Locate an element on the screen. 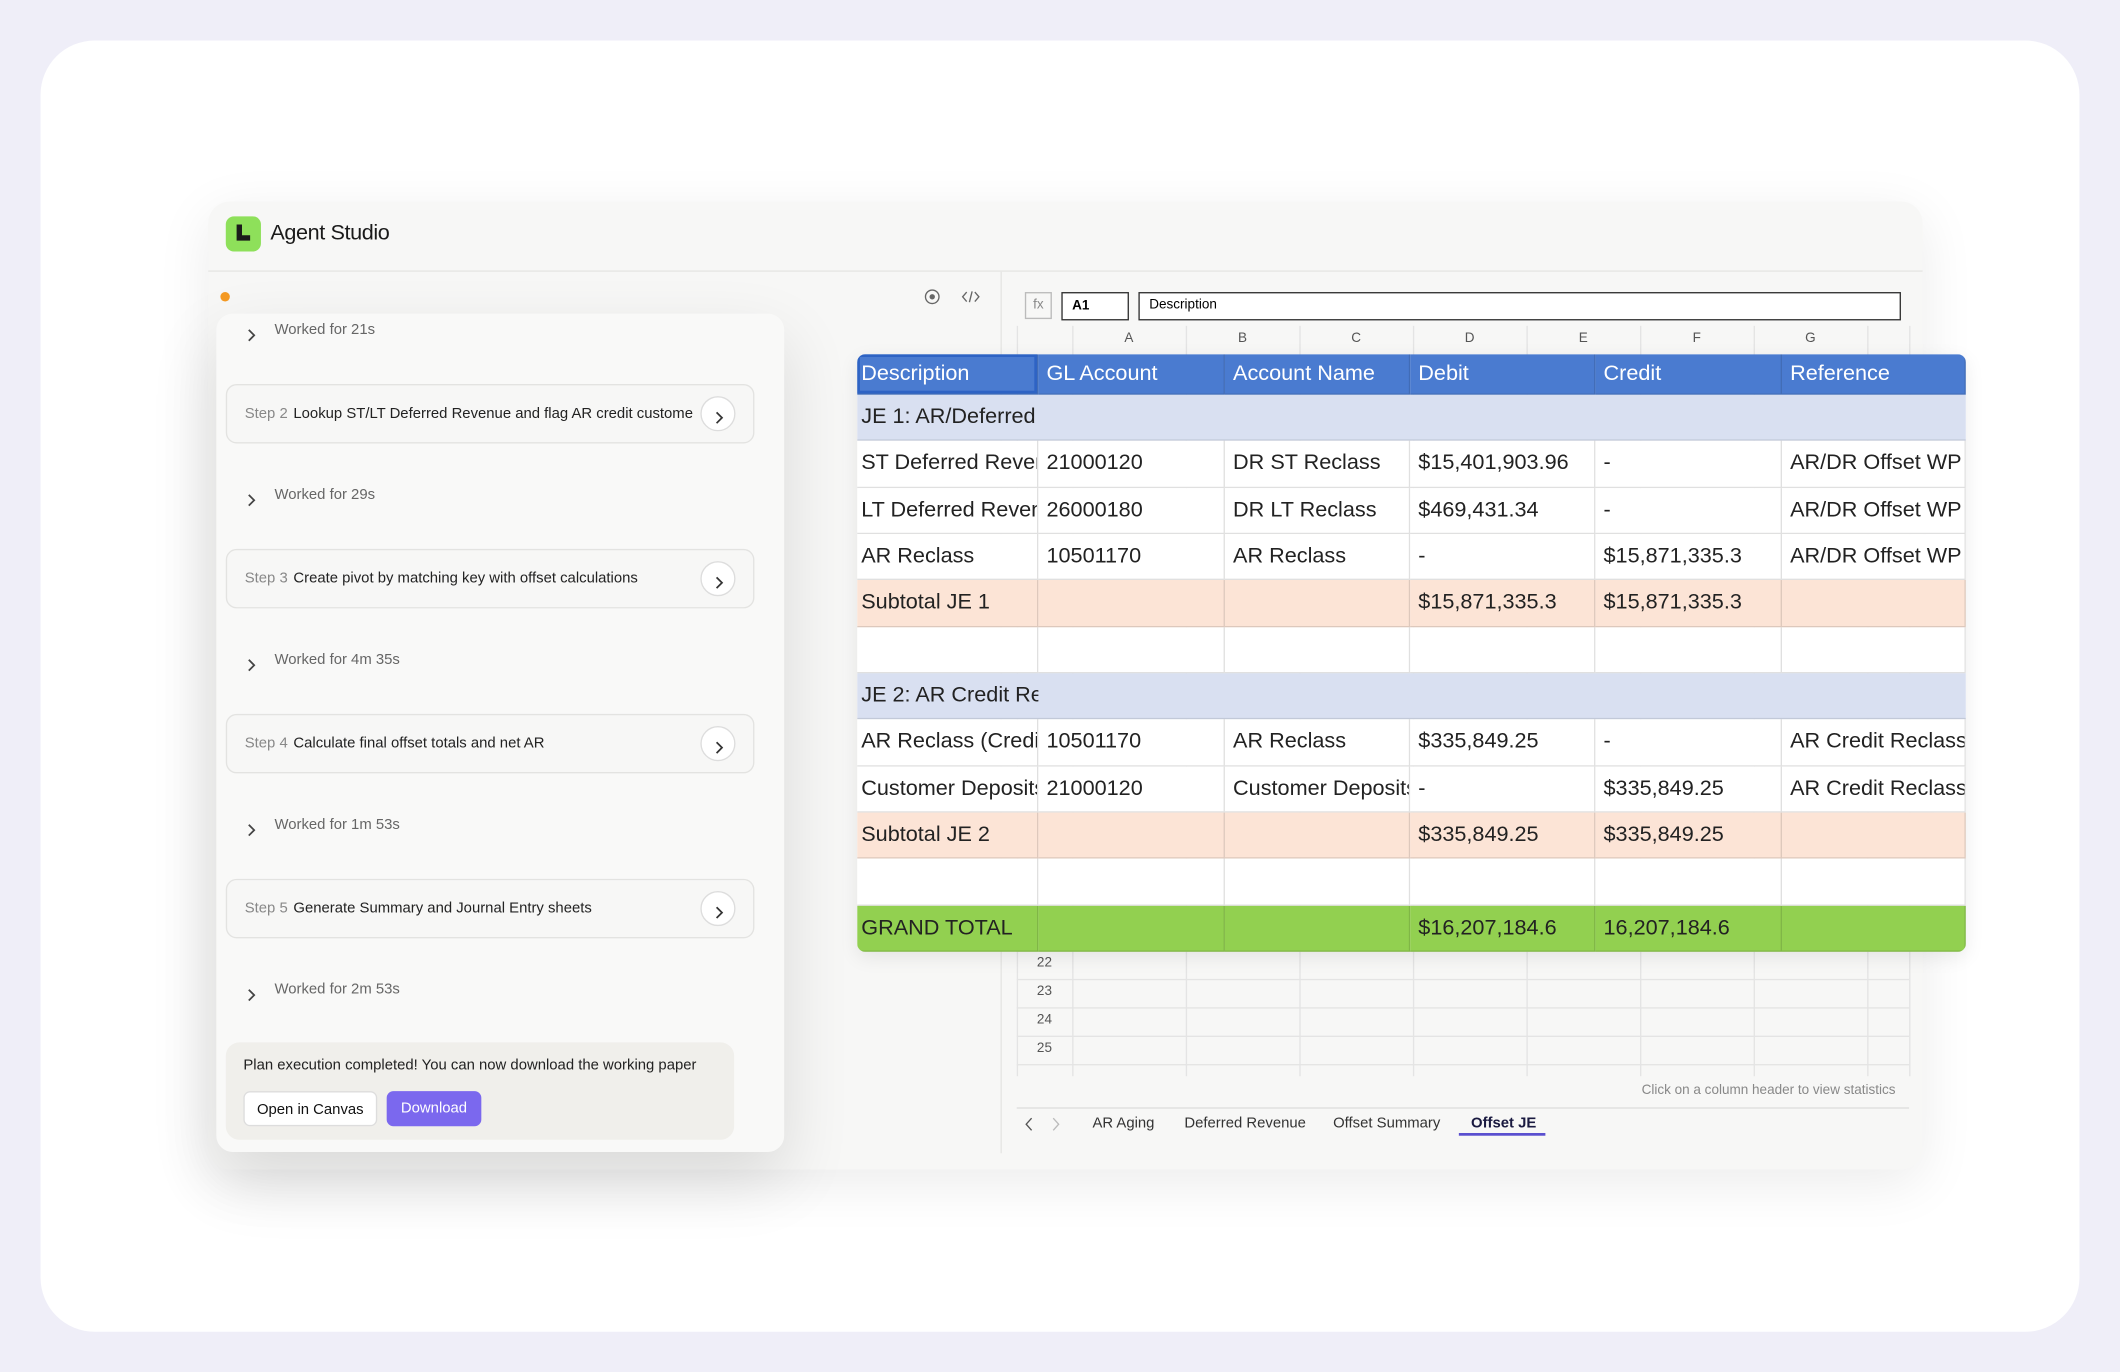 Image resolution: width=2120 pixels, height=1372 pixels. tab: Deferred Revenue is located at coordinates (1245, 1123).